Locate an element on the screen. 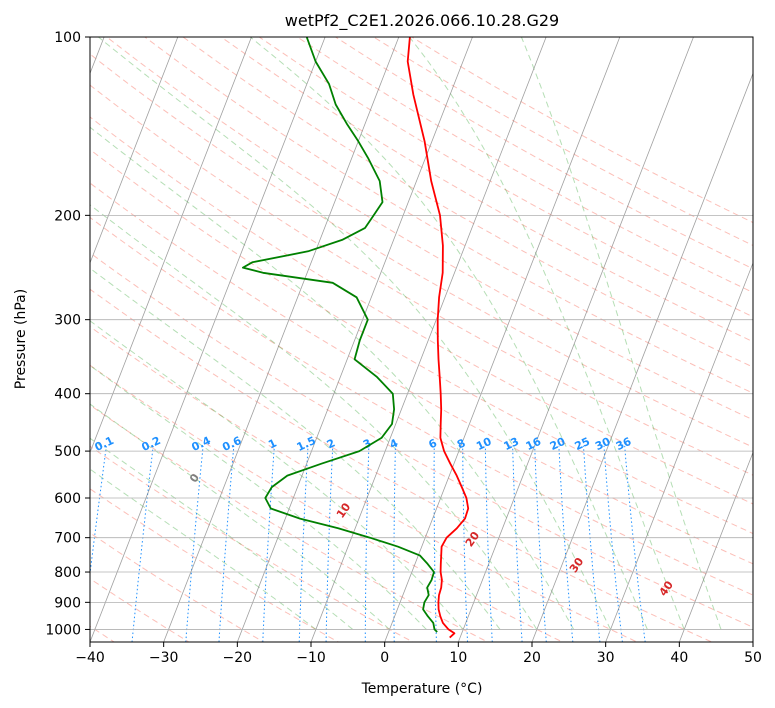 The image size is (775, 708). x-tick-label: −20 is located at coordinates (238, 658).